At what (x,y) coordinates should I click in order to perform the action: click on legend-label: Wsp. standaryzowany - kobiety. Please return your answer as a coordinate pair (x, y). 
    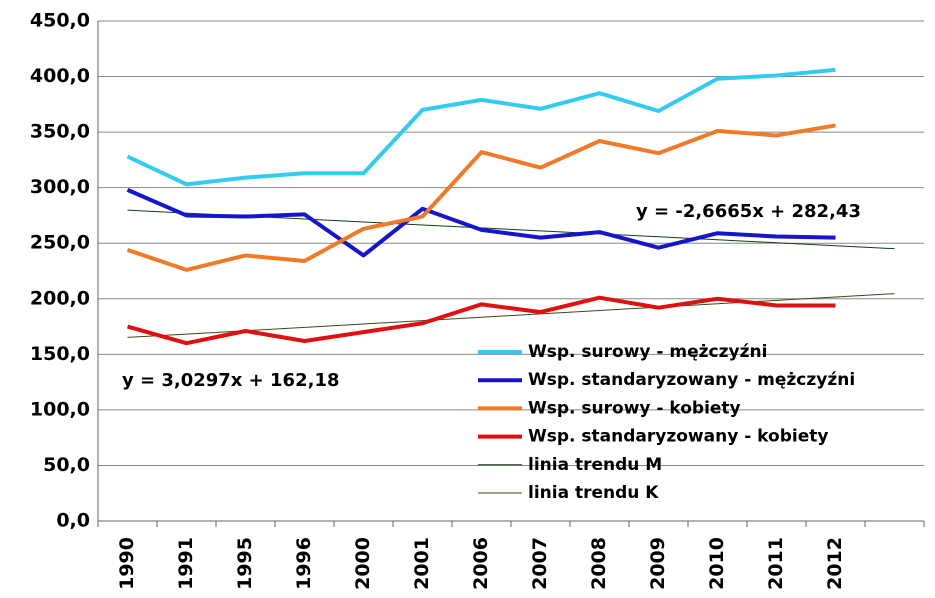
    Looking at the image, I should click on (678, 437).